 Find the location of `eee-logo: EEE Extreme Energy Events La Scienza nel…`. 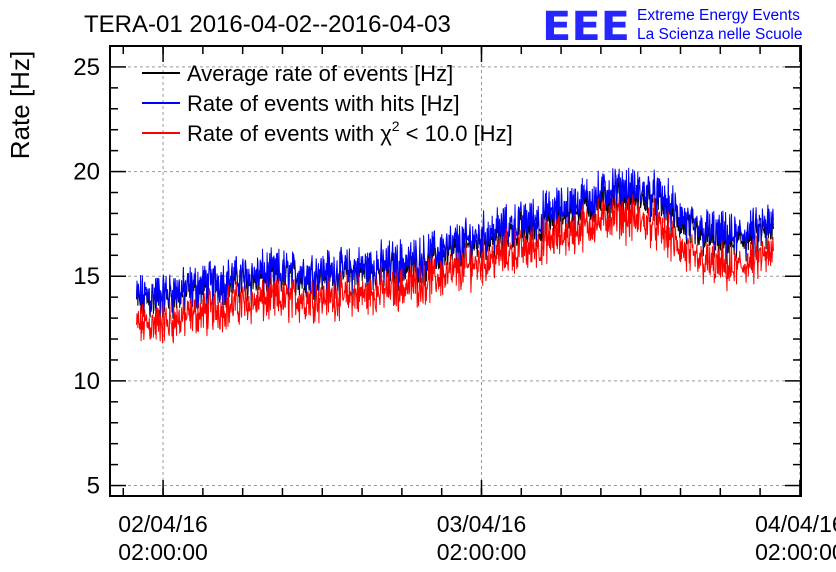

eee-logo: EEE Extreme Energy Events La Scienza nel… is located at coordinates (672, 27).